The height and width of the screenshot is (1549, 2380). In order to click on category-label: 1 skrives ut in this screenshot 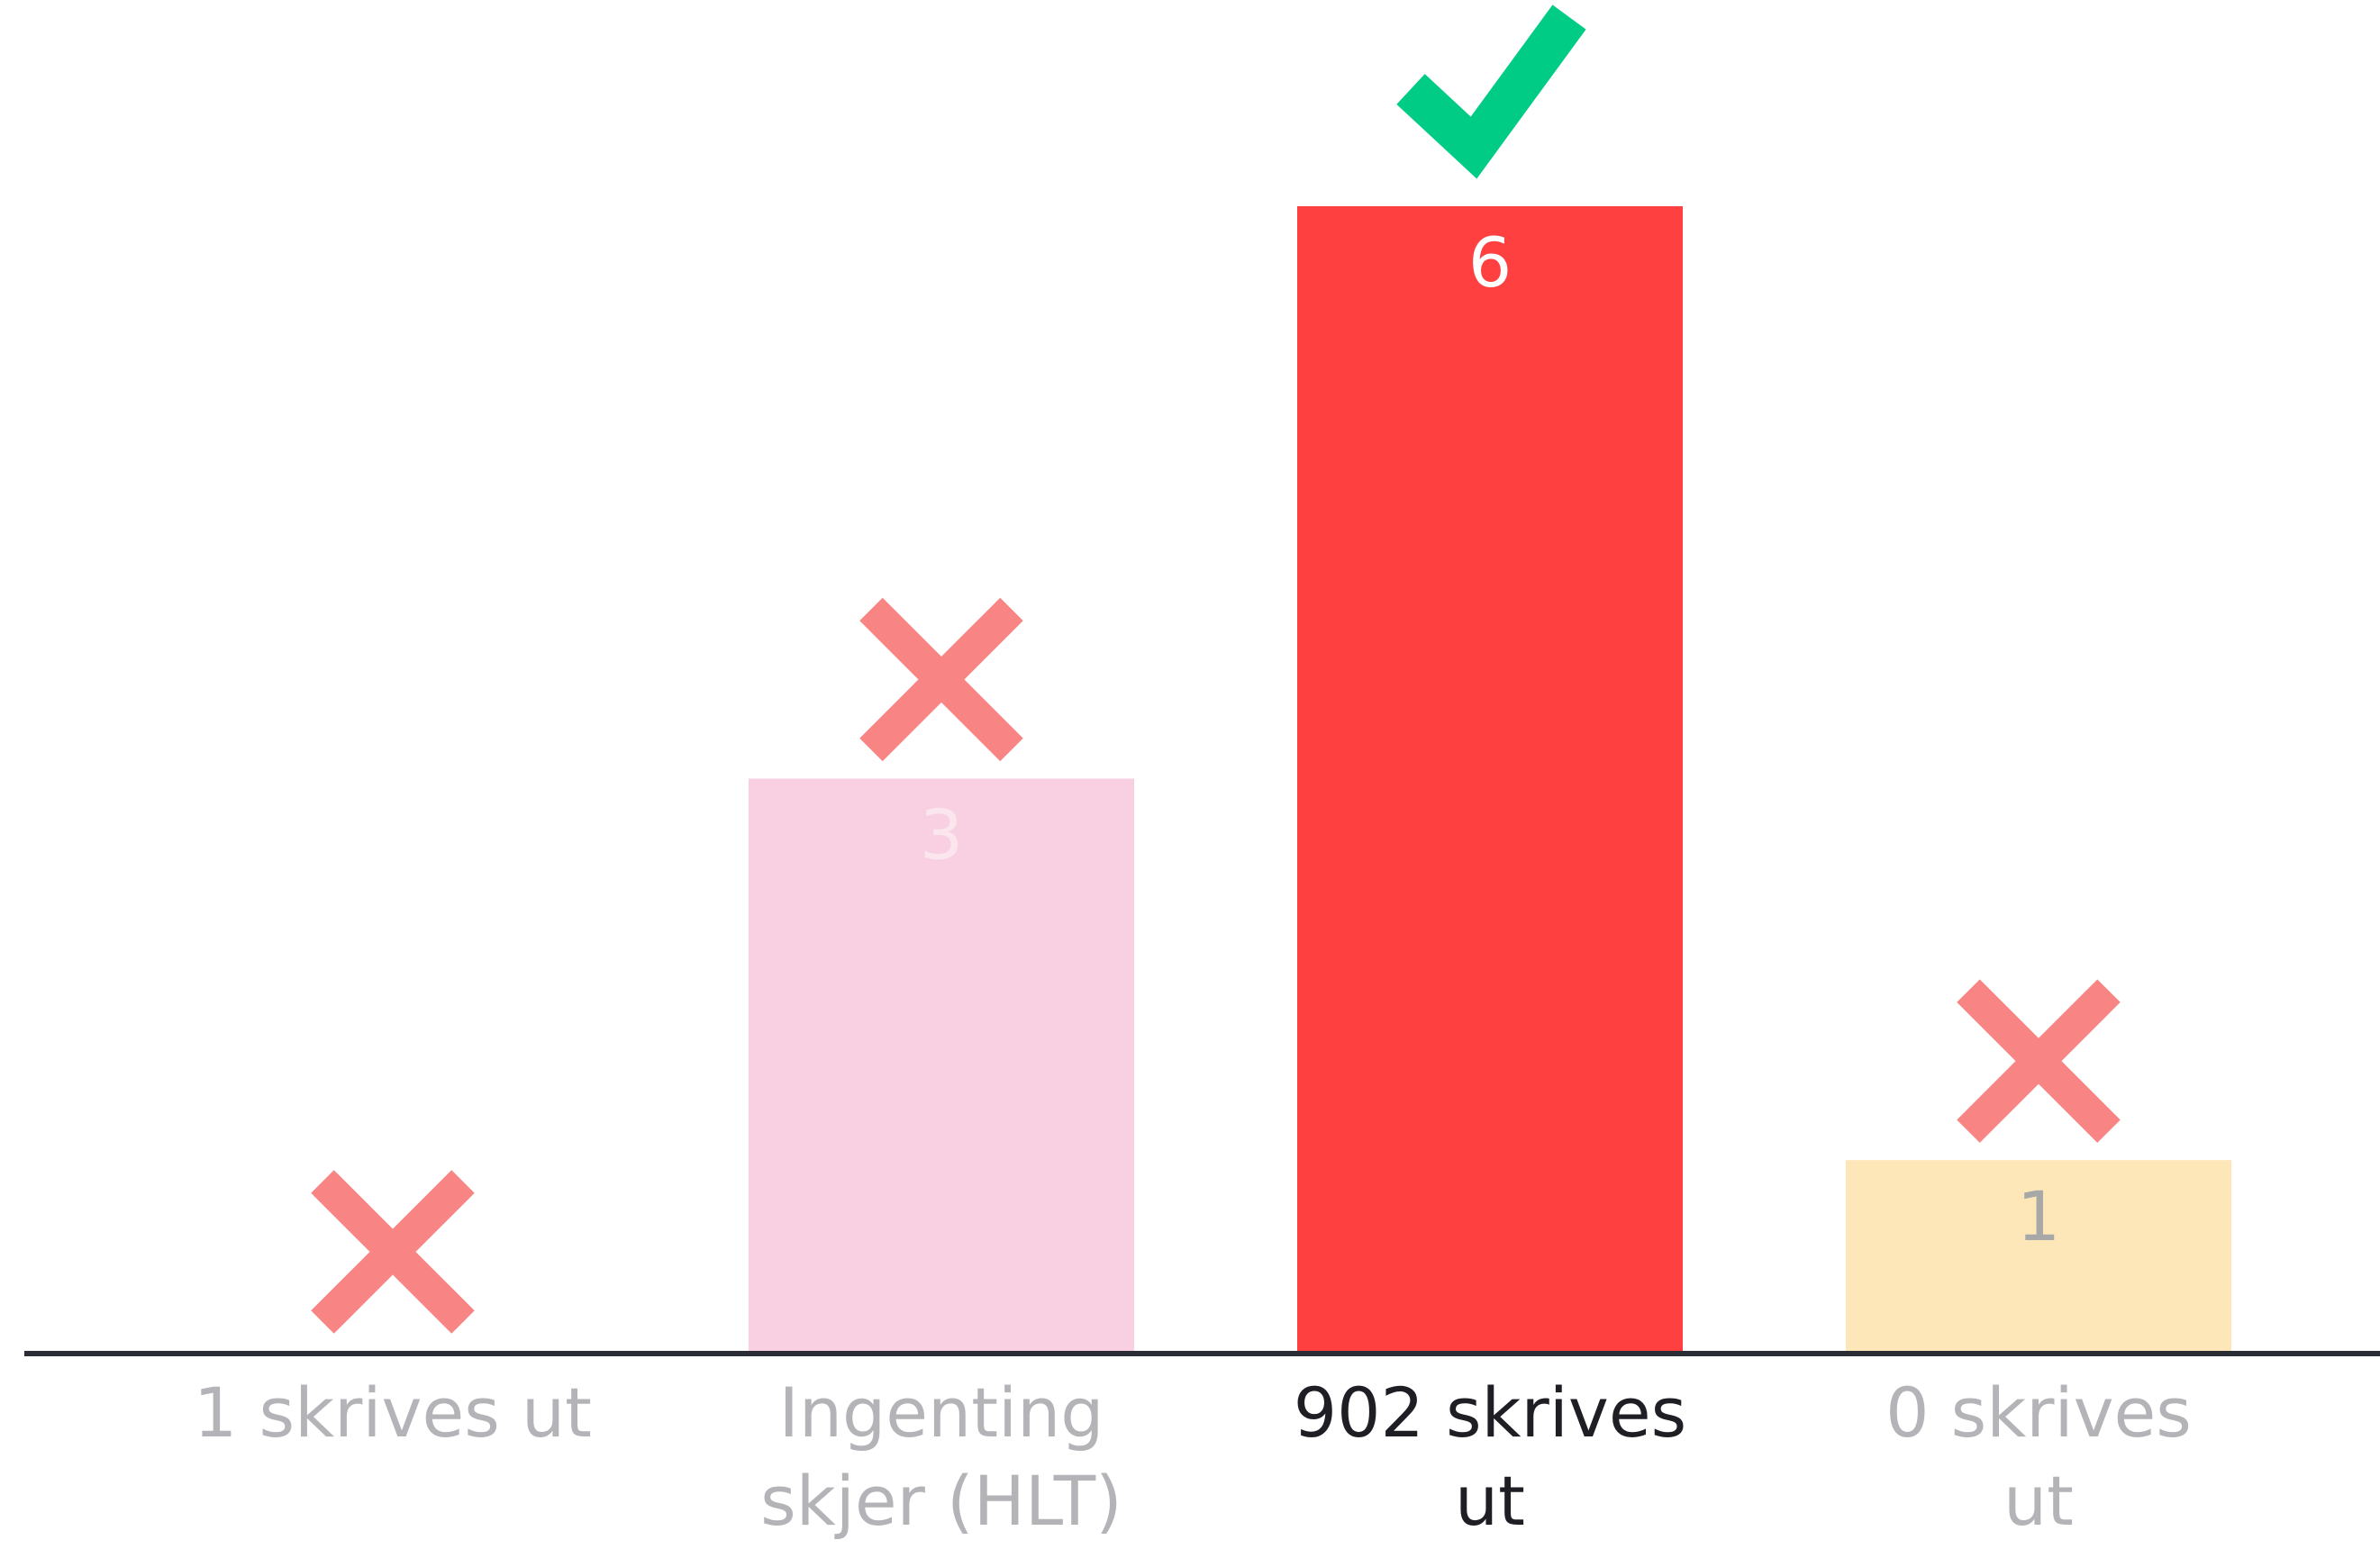, I will do `click(393, 1412)`.